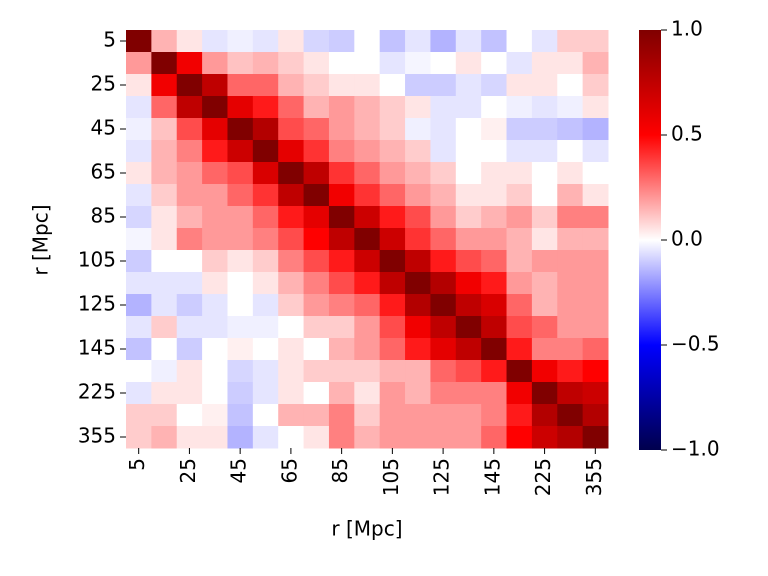 The width and height of the screenshot is (768, 576). I want to click on colorbar-tick-label: −1.0, so click(695, 449).